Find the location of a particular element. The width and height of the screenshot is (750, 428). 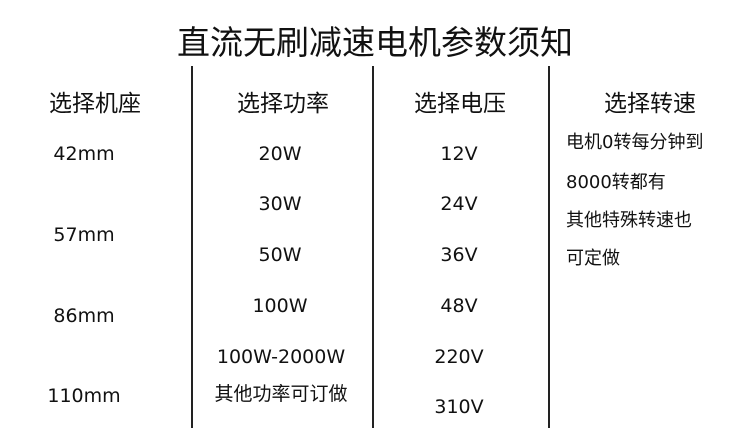

speed-note-line: 电机0转每分钟到 is located at coordinates (635, 142).